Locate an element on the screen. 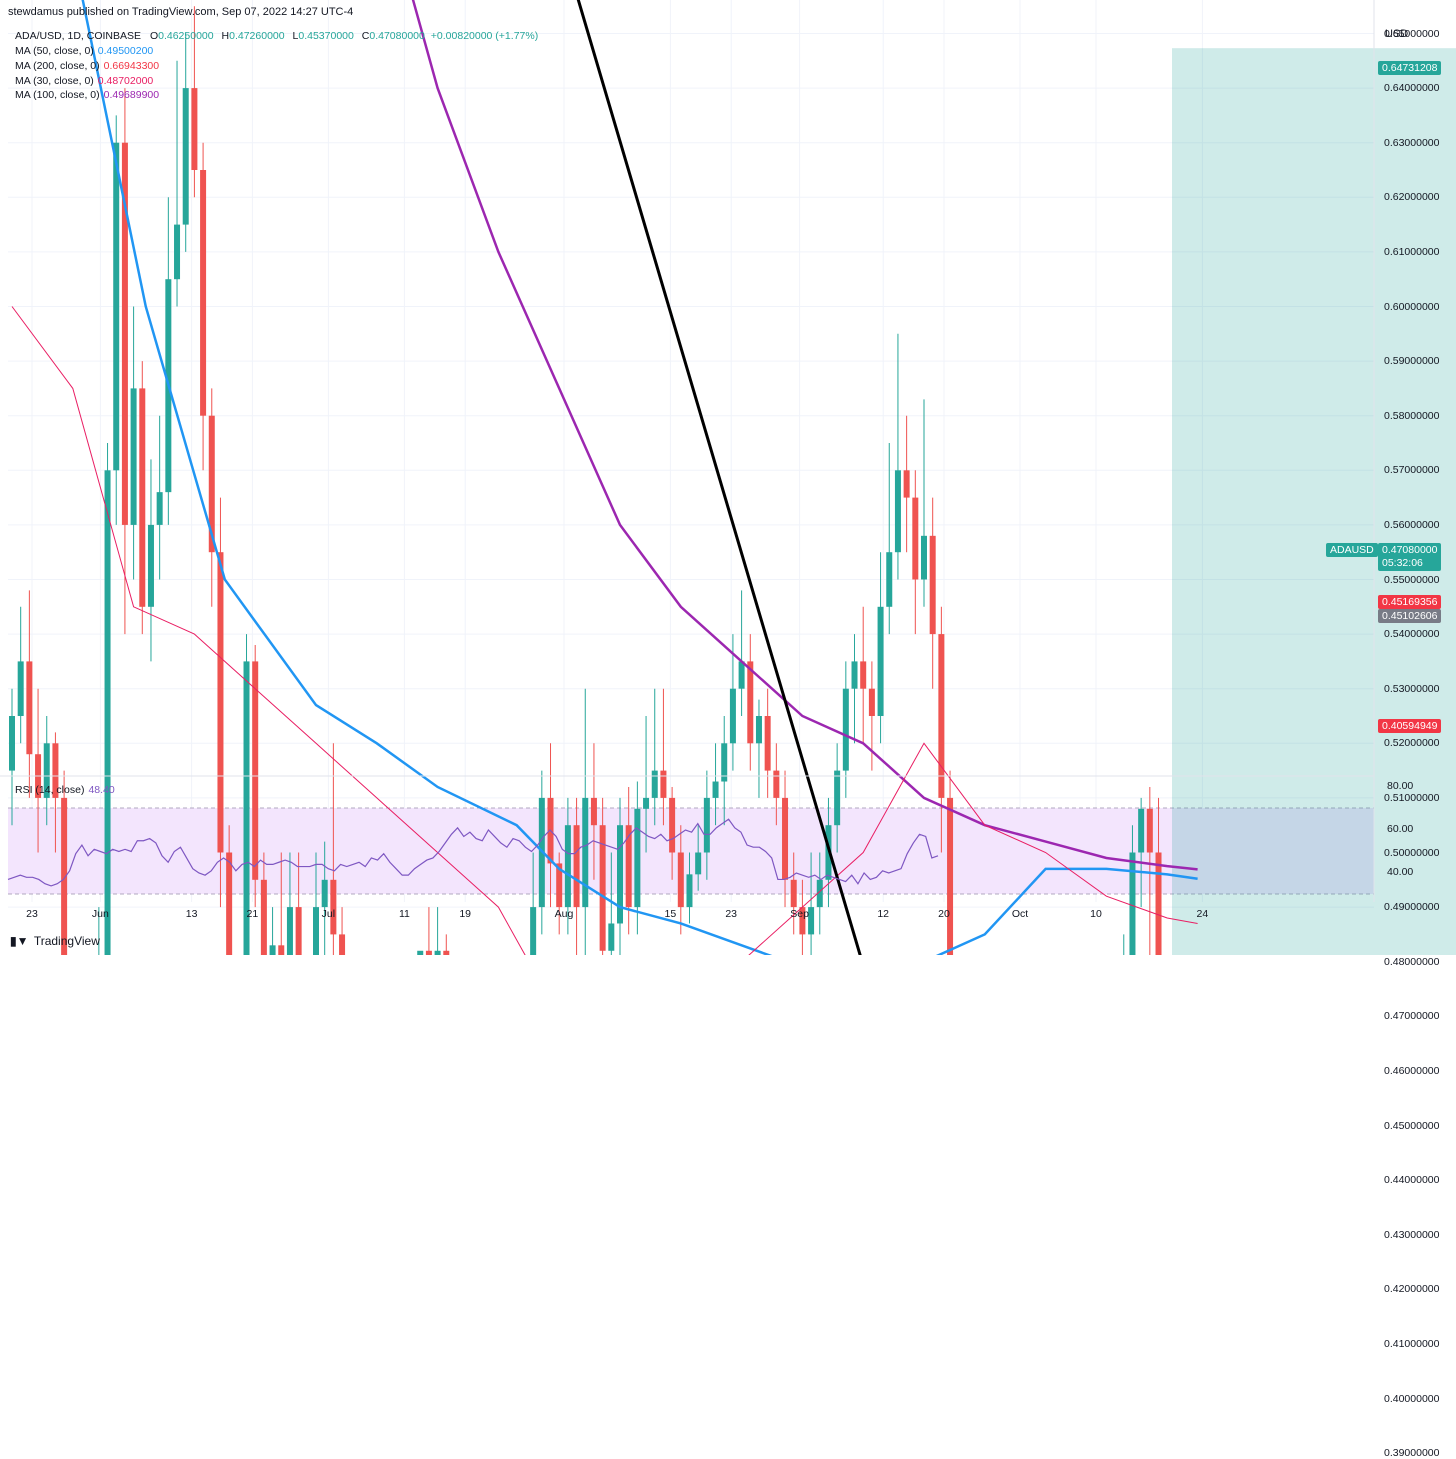 This screenshot has height=1459, width=1456. low-label: L is located at coordinates (295, 36).